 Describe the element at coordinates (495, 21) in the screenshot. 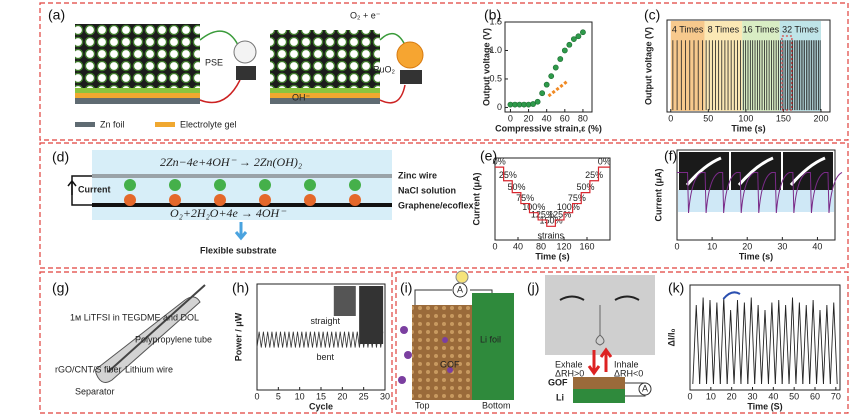

I see `y-tick-label: 1.5` at that location.